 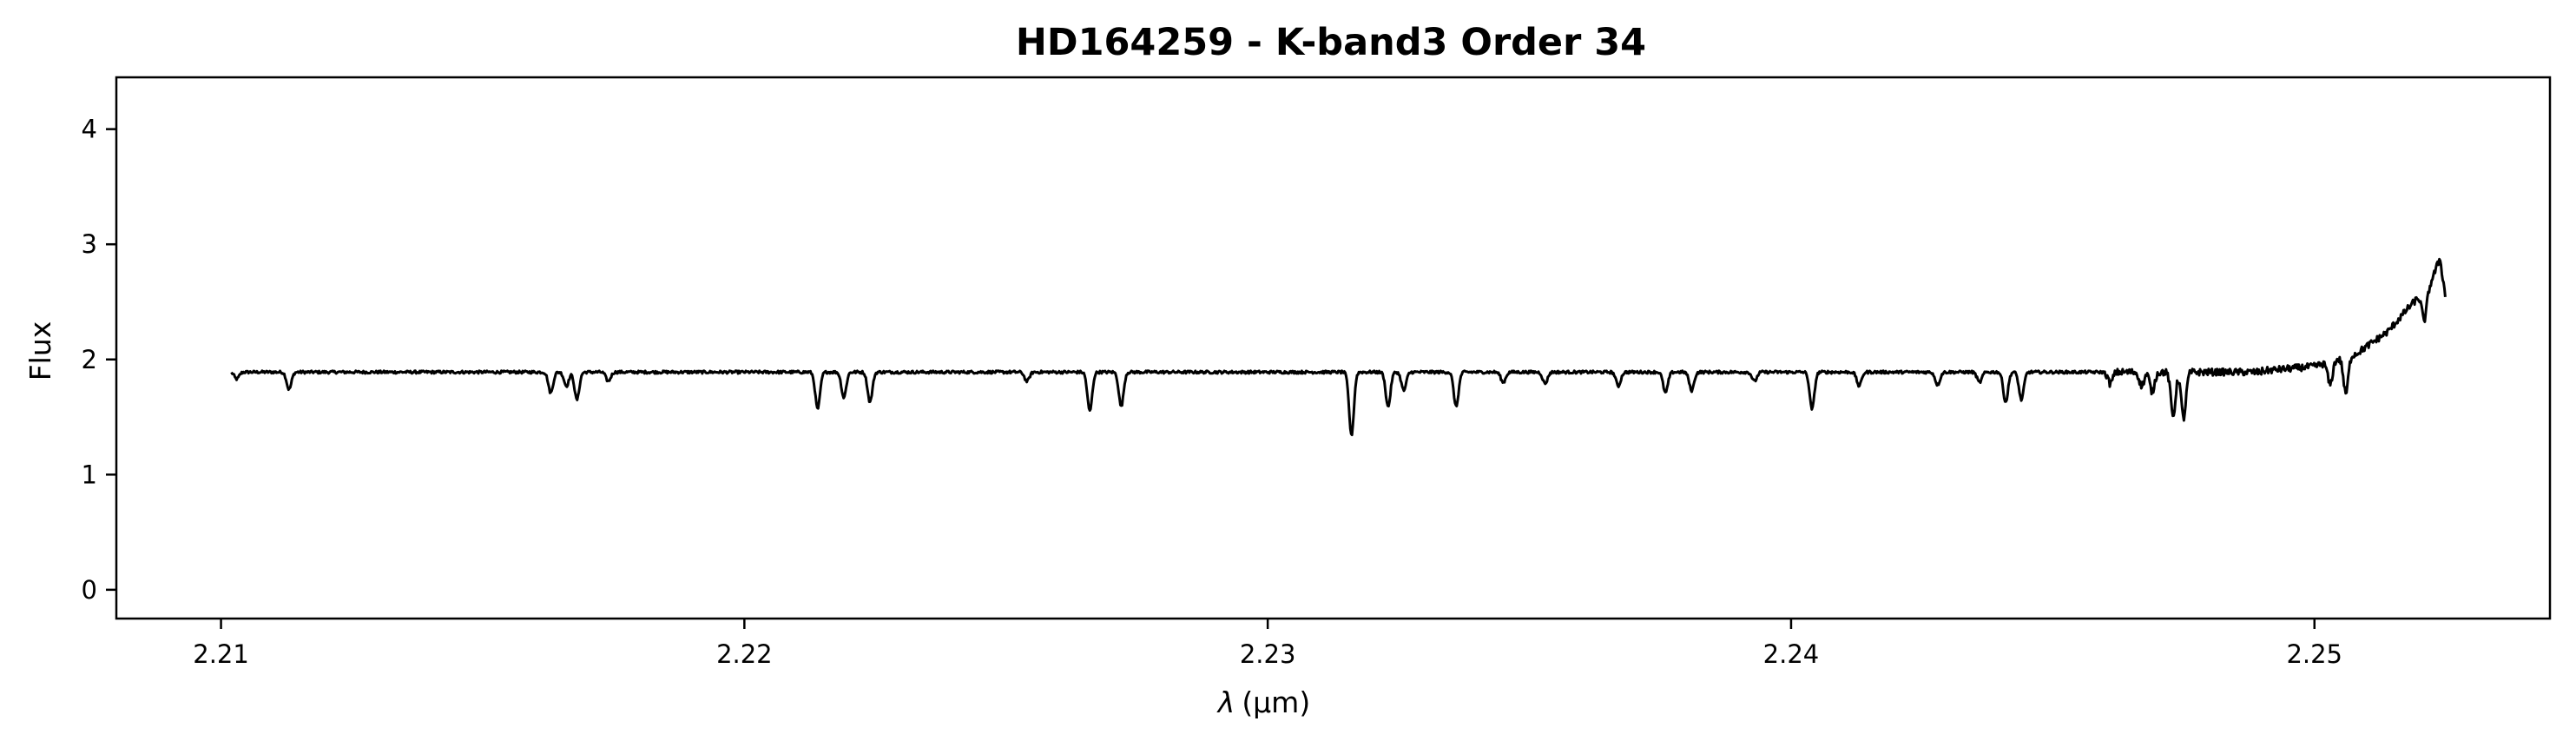 What do you see at coordinates (1268, 654) in the screenshot?
I see `x-tick-label: 2.23` at bounding box center [1268, 654].